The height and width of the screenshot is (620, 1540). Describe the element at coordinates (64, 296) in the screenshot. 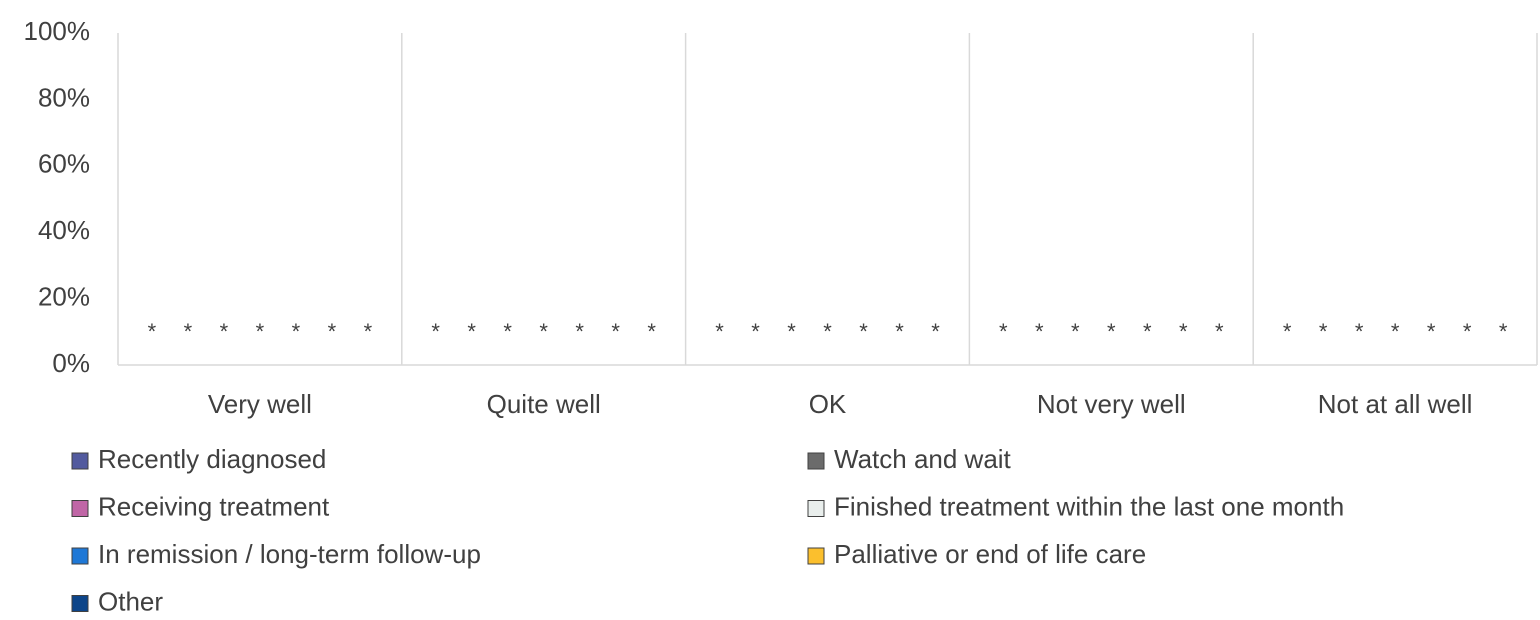

I see `y-tick-label: 20%` at that location.